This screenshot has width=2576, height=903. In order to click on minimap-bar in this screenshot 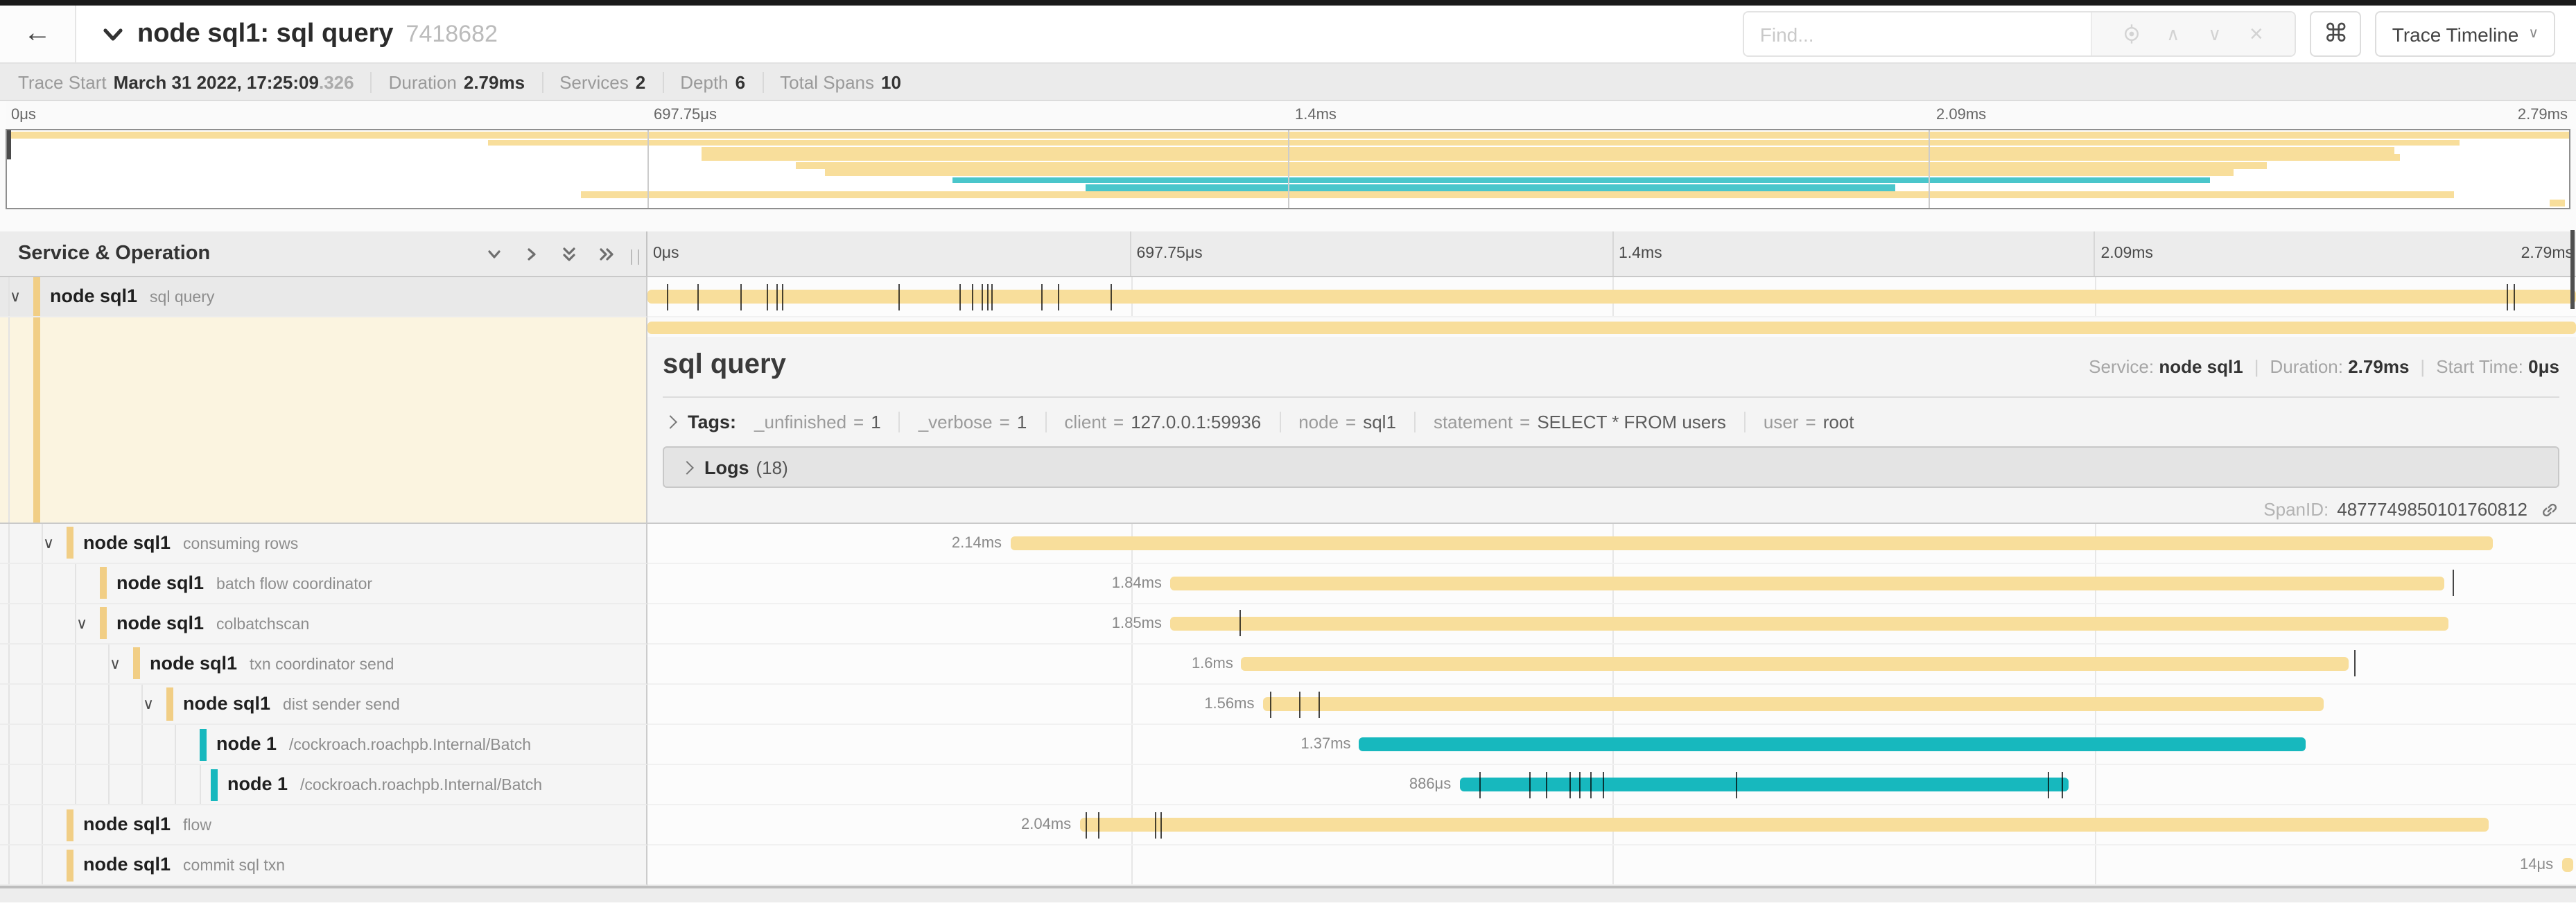, I will do `click(1531, 165)`.